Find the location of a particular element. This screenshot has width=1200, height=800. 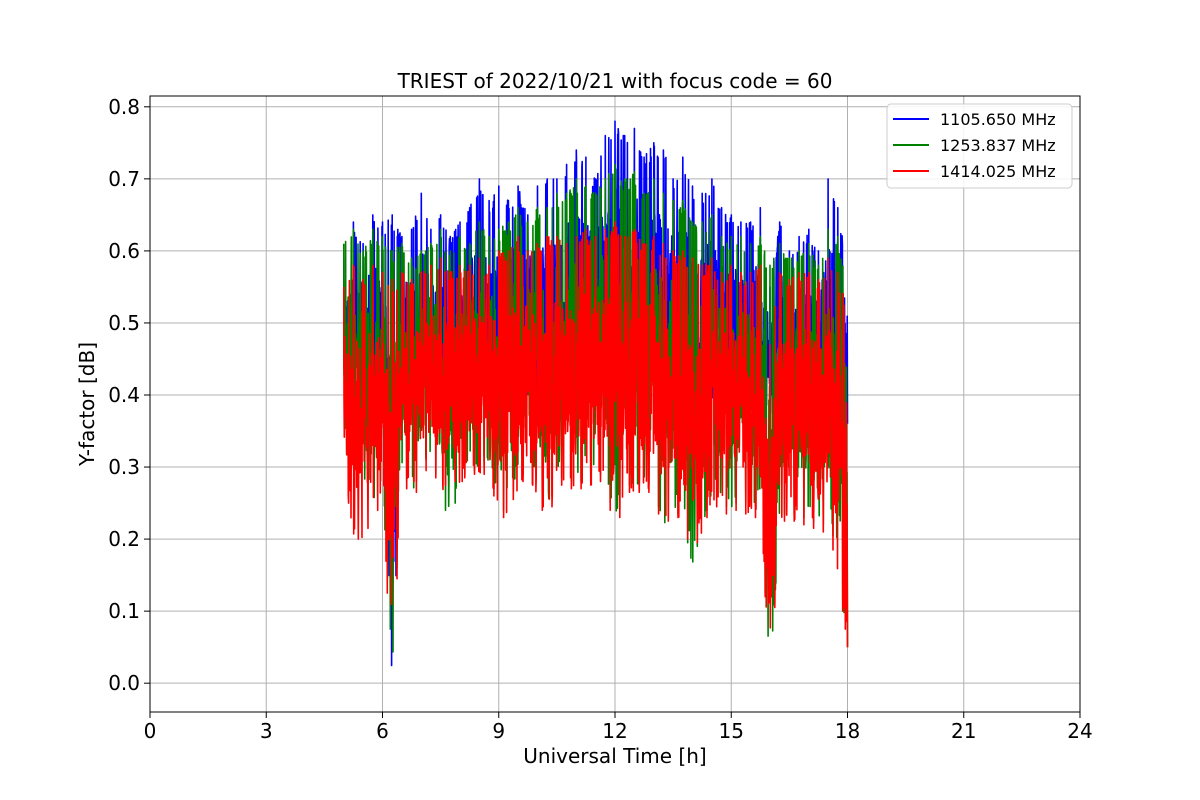

legend-label: 1253.837 MHz is located at coordinates (998, 145).